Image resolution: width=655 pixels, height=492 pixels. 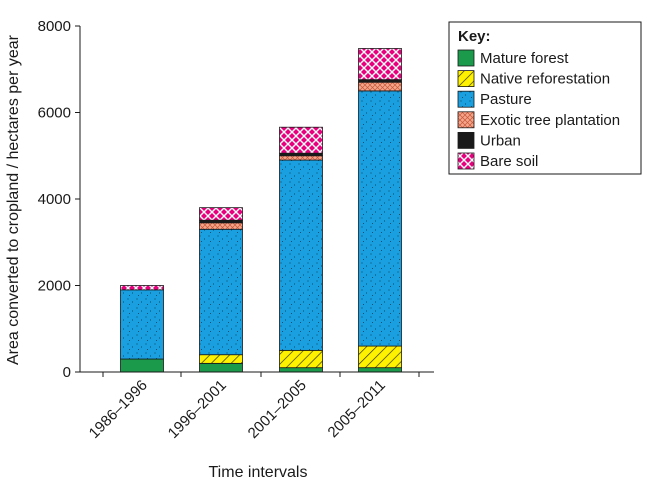 I want to click on legend-label-mature-forest: Mature forest, so click(x=524, y=58).